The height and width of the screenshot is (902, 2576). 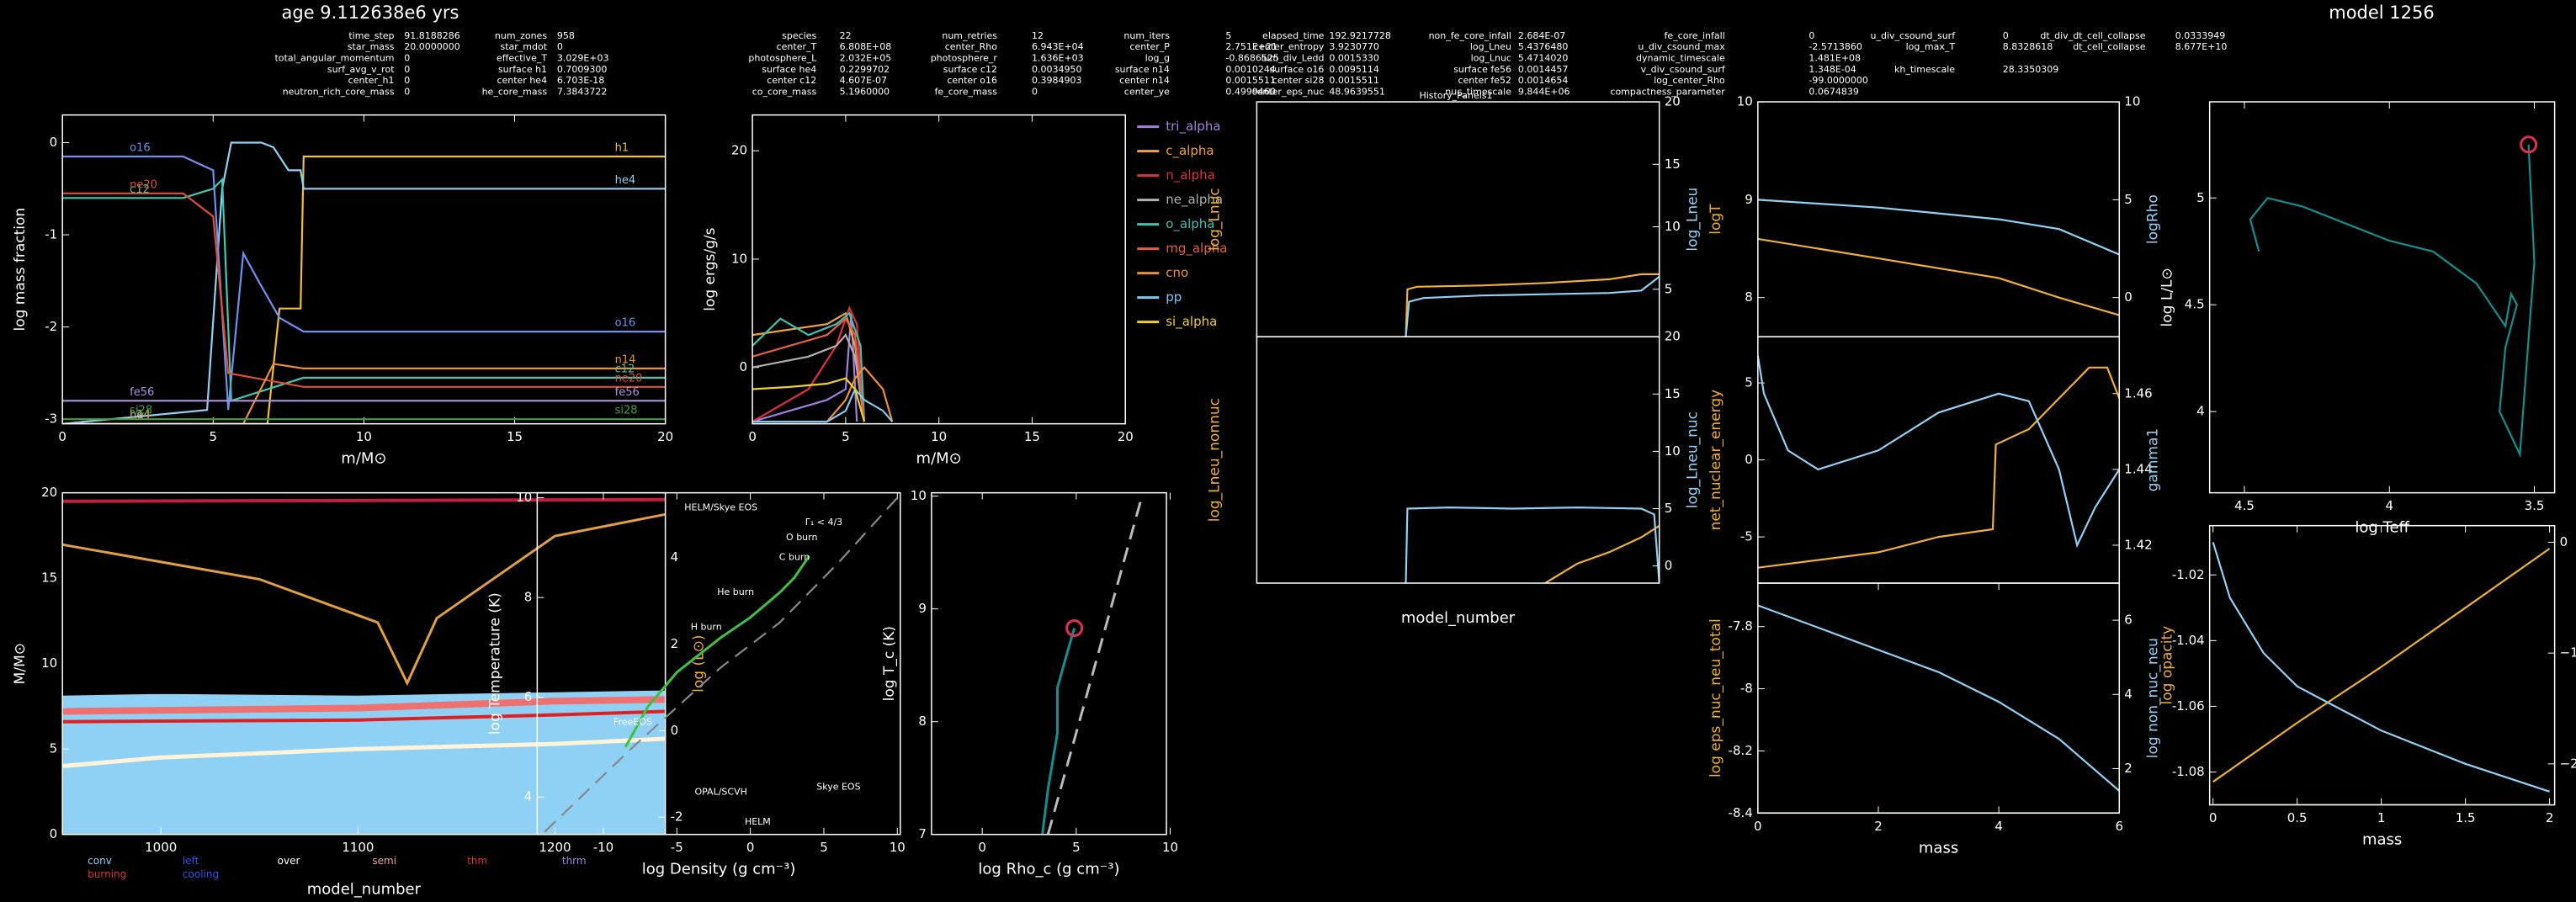 What do you see at coordinates (707, 627) in the screenshot?
I see `annotation: H burn` at bounding box center [707, 627].